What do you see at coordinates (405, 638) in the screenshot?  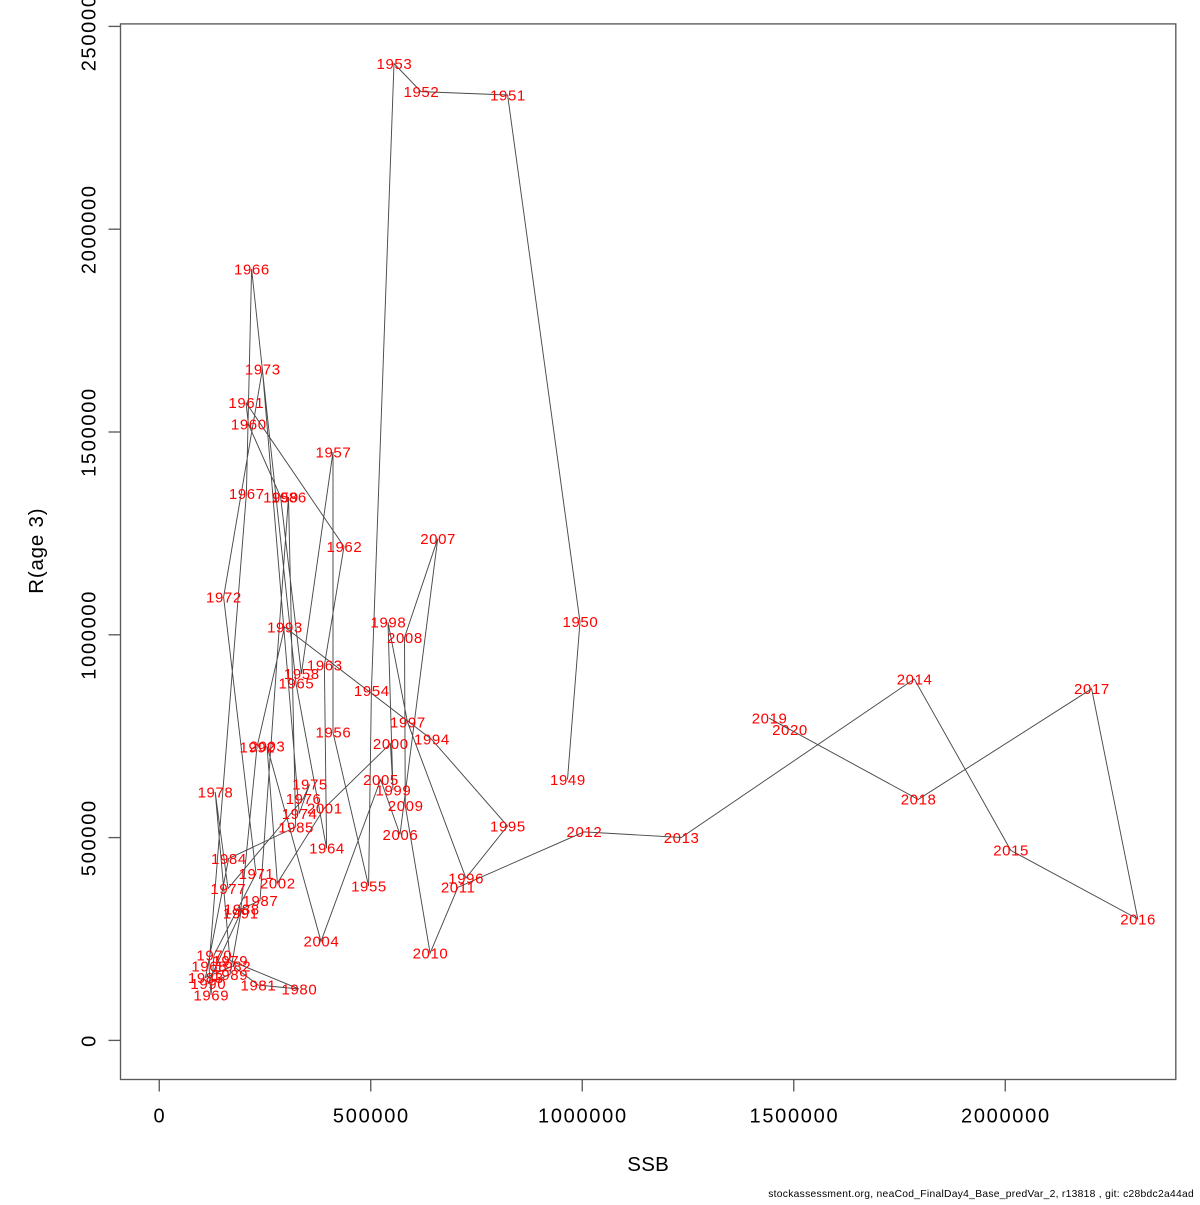 I see `svg-text: 2008` at bounding box center [405, 638].